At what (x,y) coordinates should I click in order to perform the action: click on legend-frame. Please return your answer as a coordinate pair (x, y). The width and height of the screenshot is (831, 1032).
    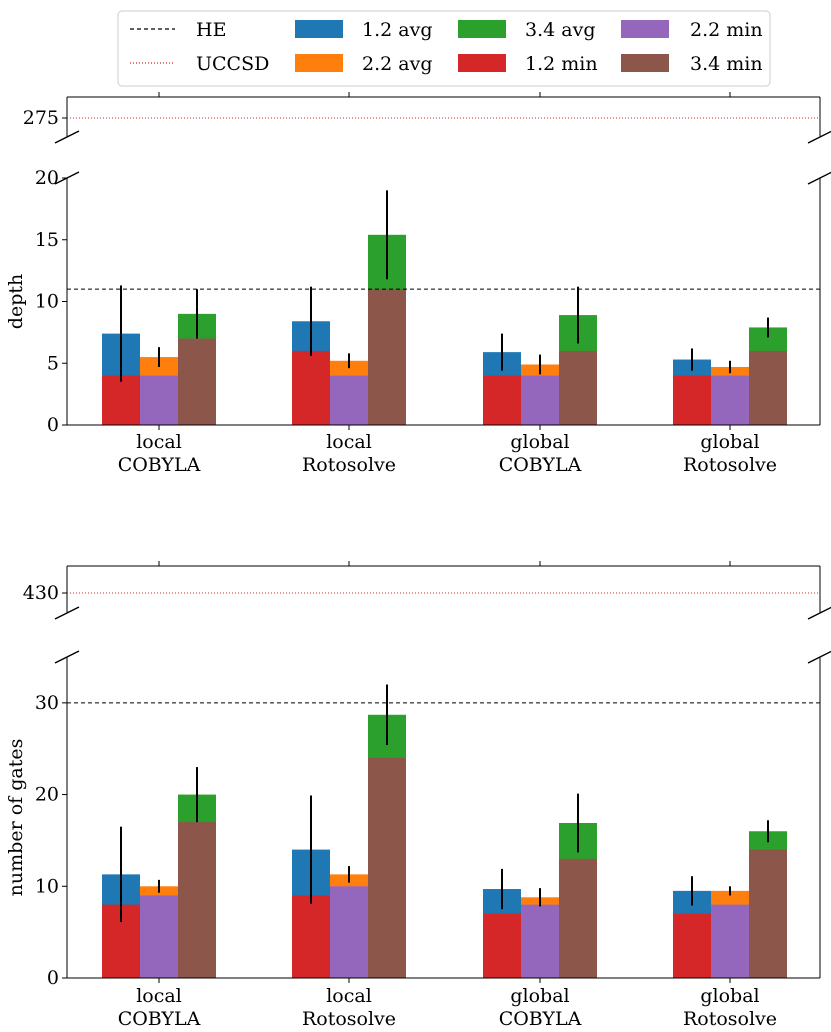
    Looking at the image, I should click on (444, 48).